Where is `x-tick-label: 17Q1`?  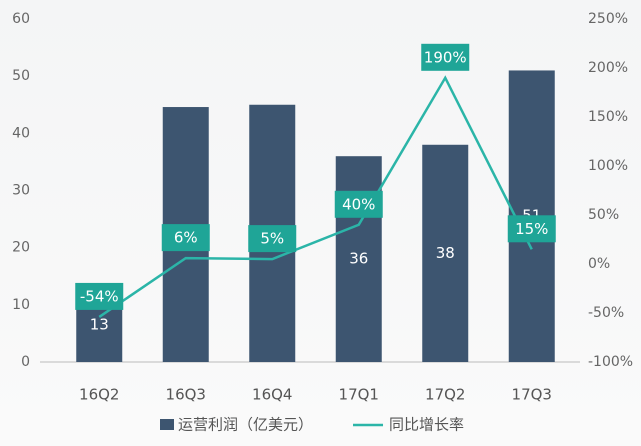
x-tick-label: 17Q1 is located at coordinates (359, 395).